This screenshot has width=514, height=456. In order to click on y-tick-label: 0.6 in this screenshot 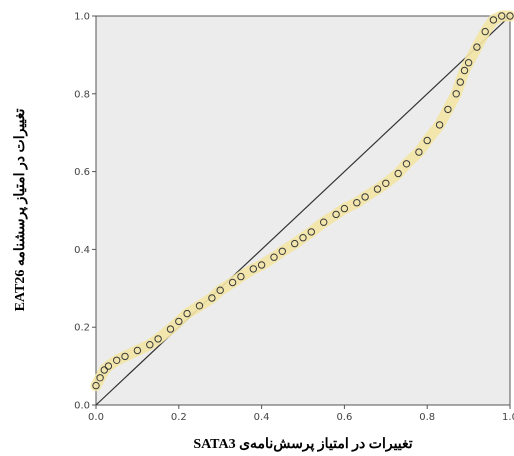, I will do `click(82, 172)`.